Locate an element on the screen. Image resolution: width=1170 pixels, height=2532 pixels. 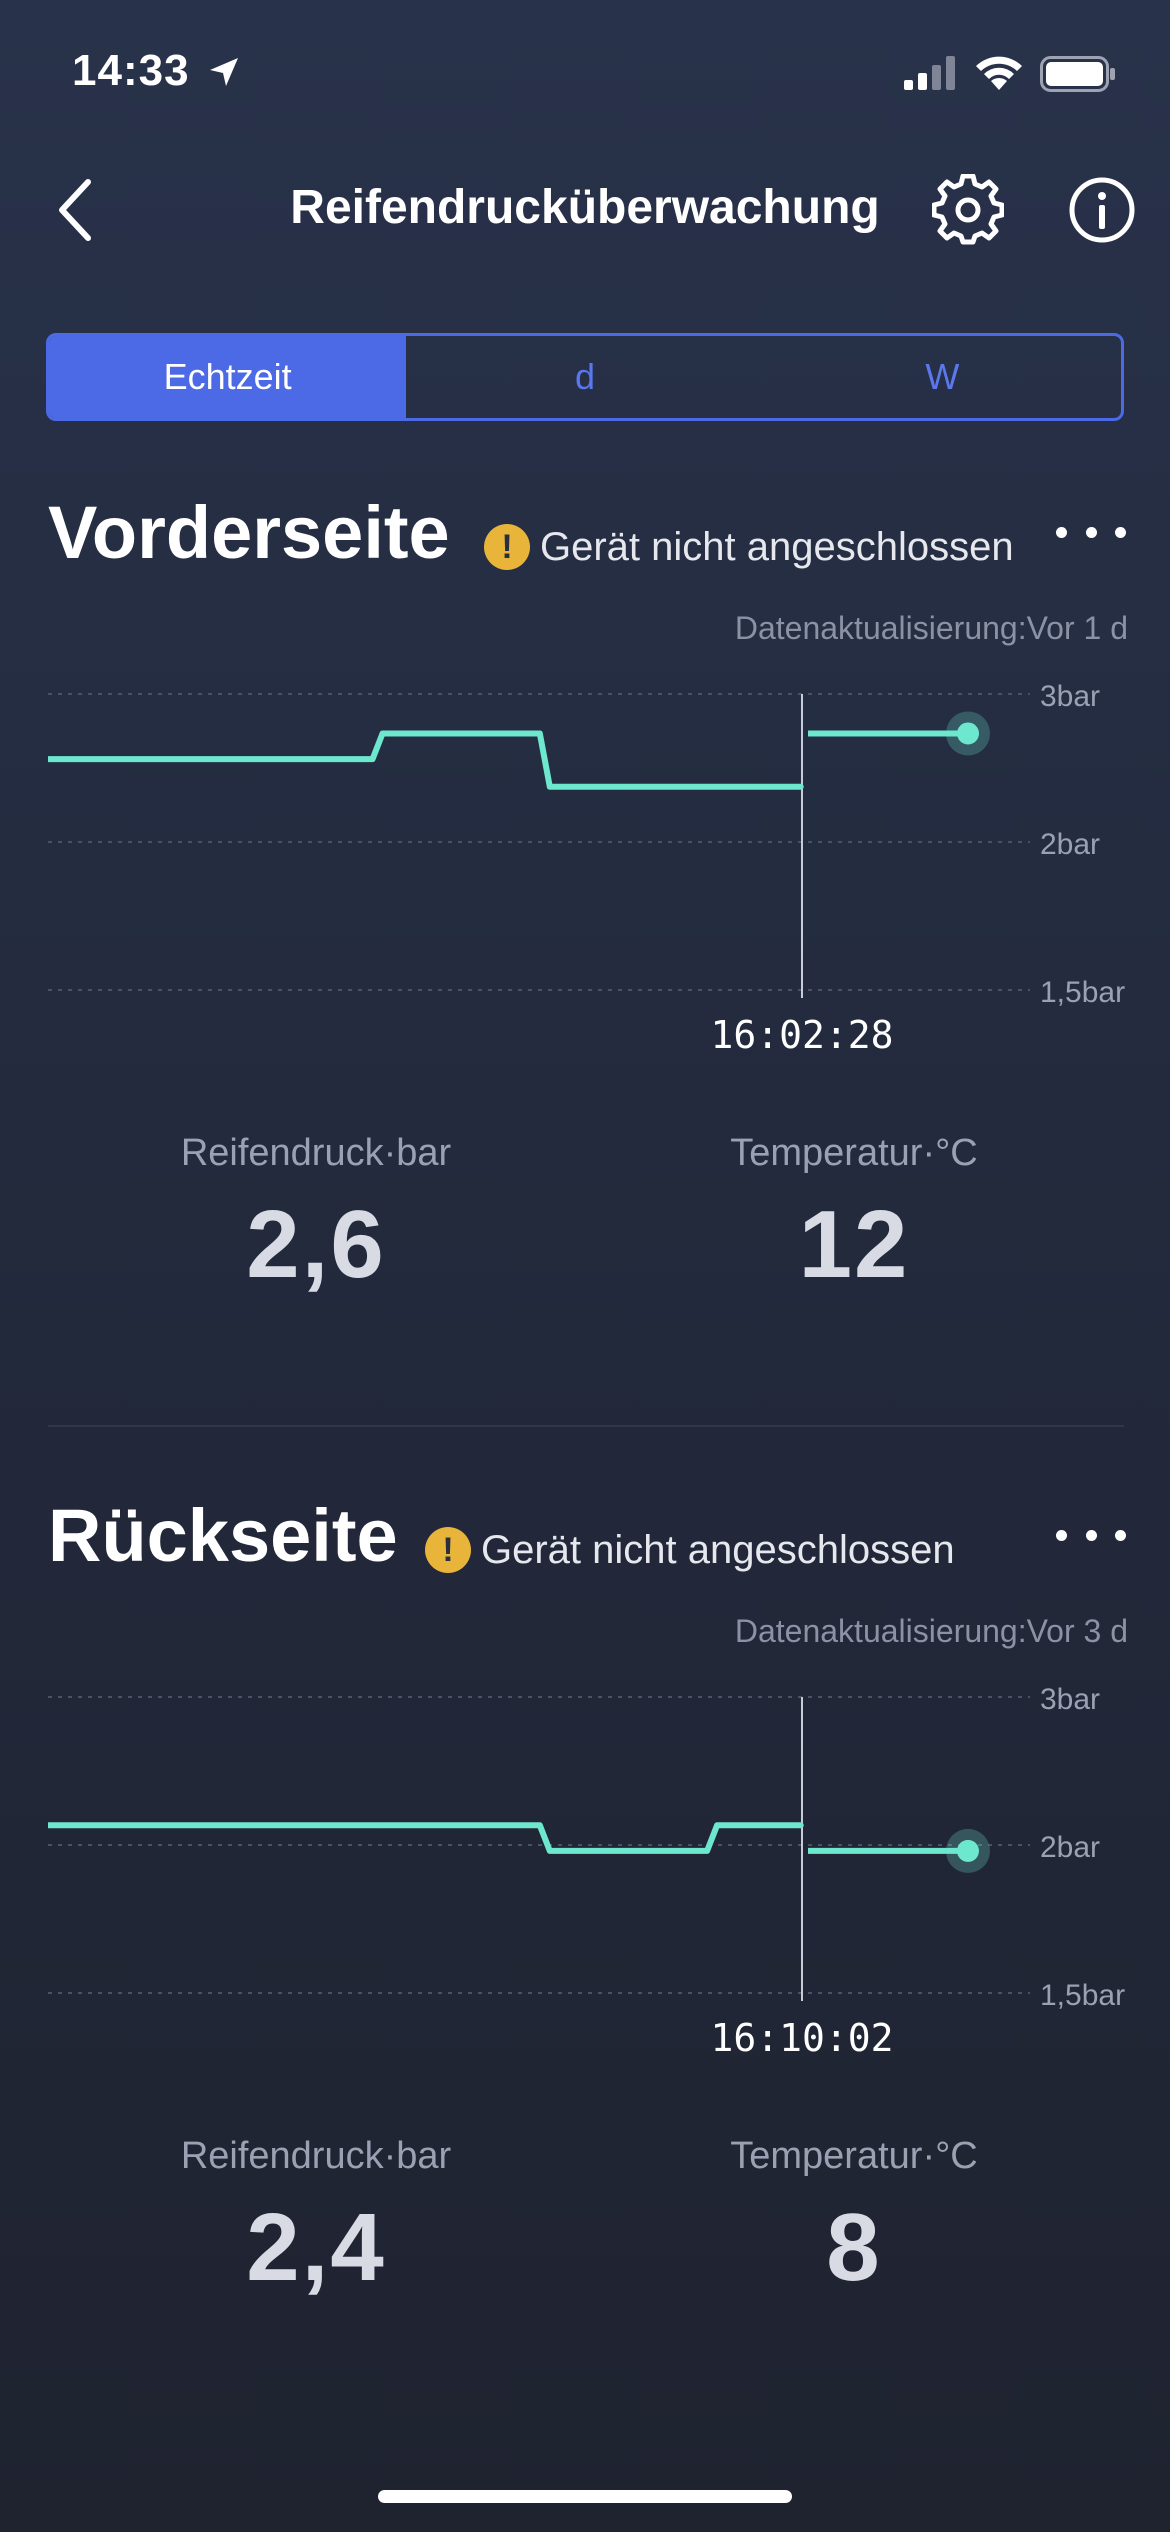
front-more-button is located at coordinates (1091, 532).